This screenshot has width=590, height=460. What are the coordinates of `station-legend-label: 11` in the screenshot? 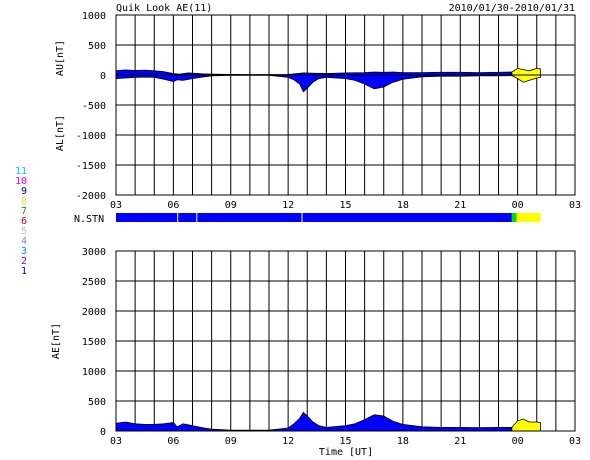 It's located at (21, 171).